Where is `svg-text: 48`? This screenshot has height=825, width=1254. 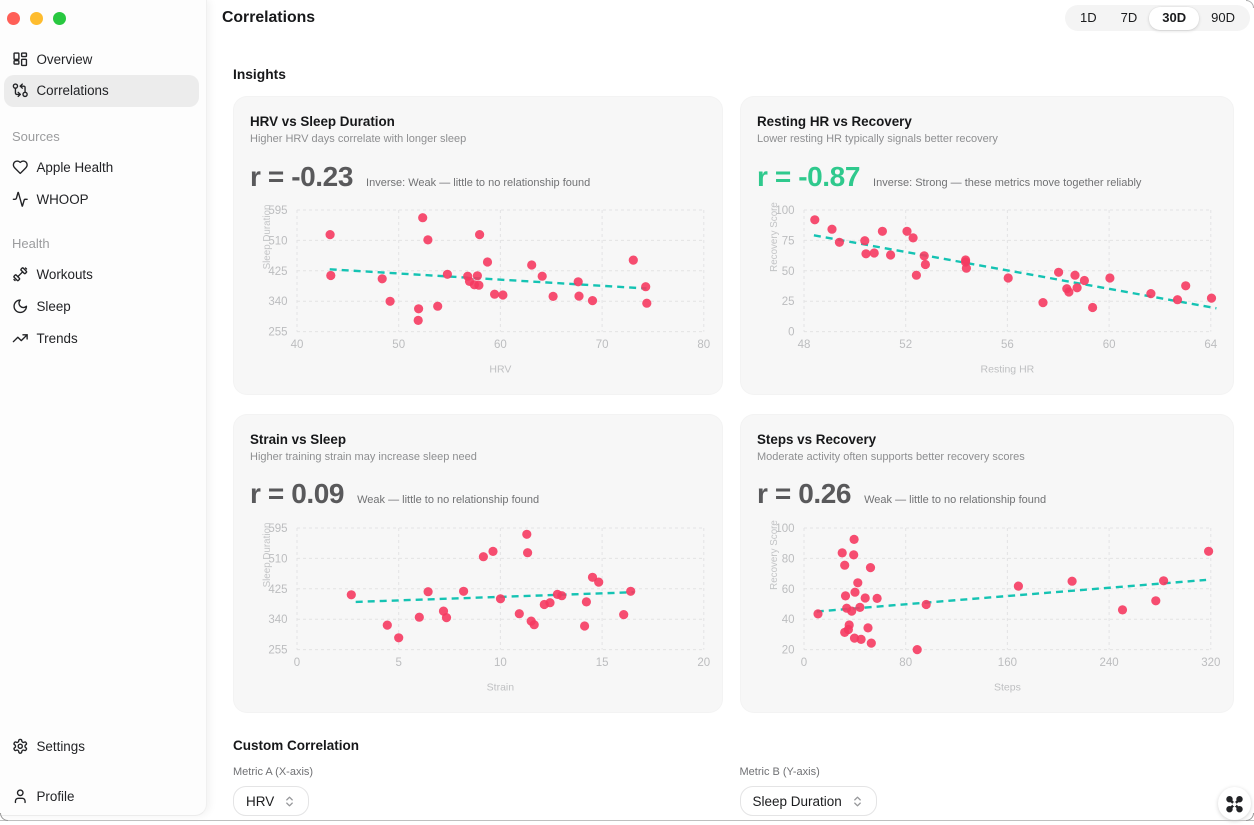 svg-text: 48 is located at coordinates (804, 345).